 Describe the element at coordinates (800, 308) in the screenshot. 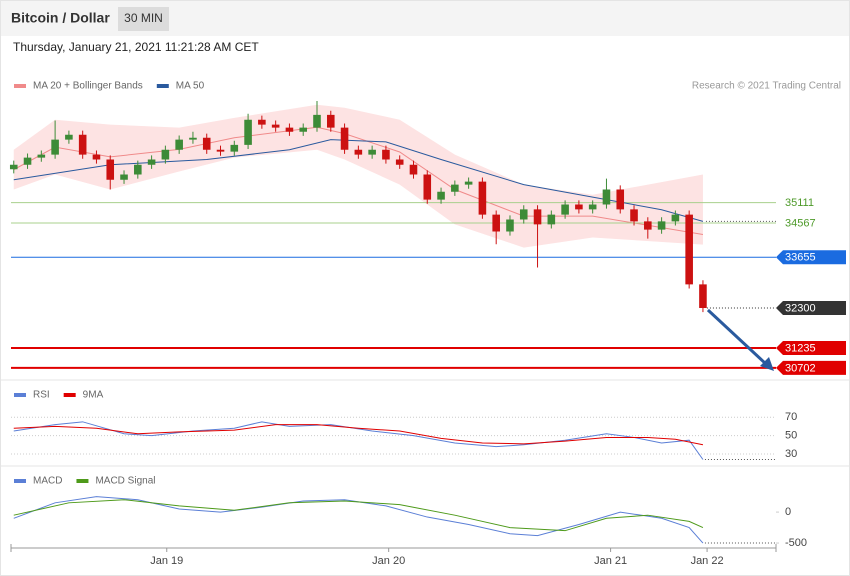

I see `level-label: 32300` at that location.